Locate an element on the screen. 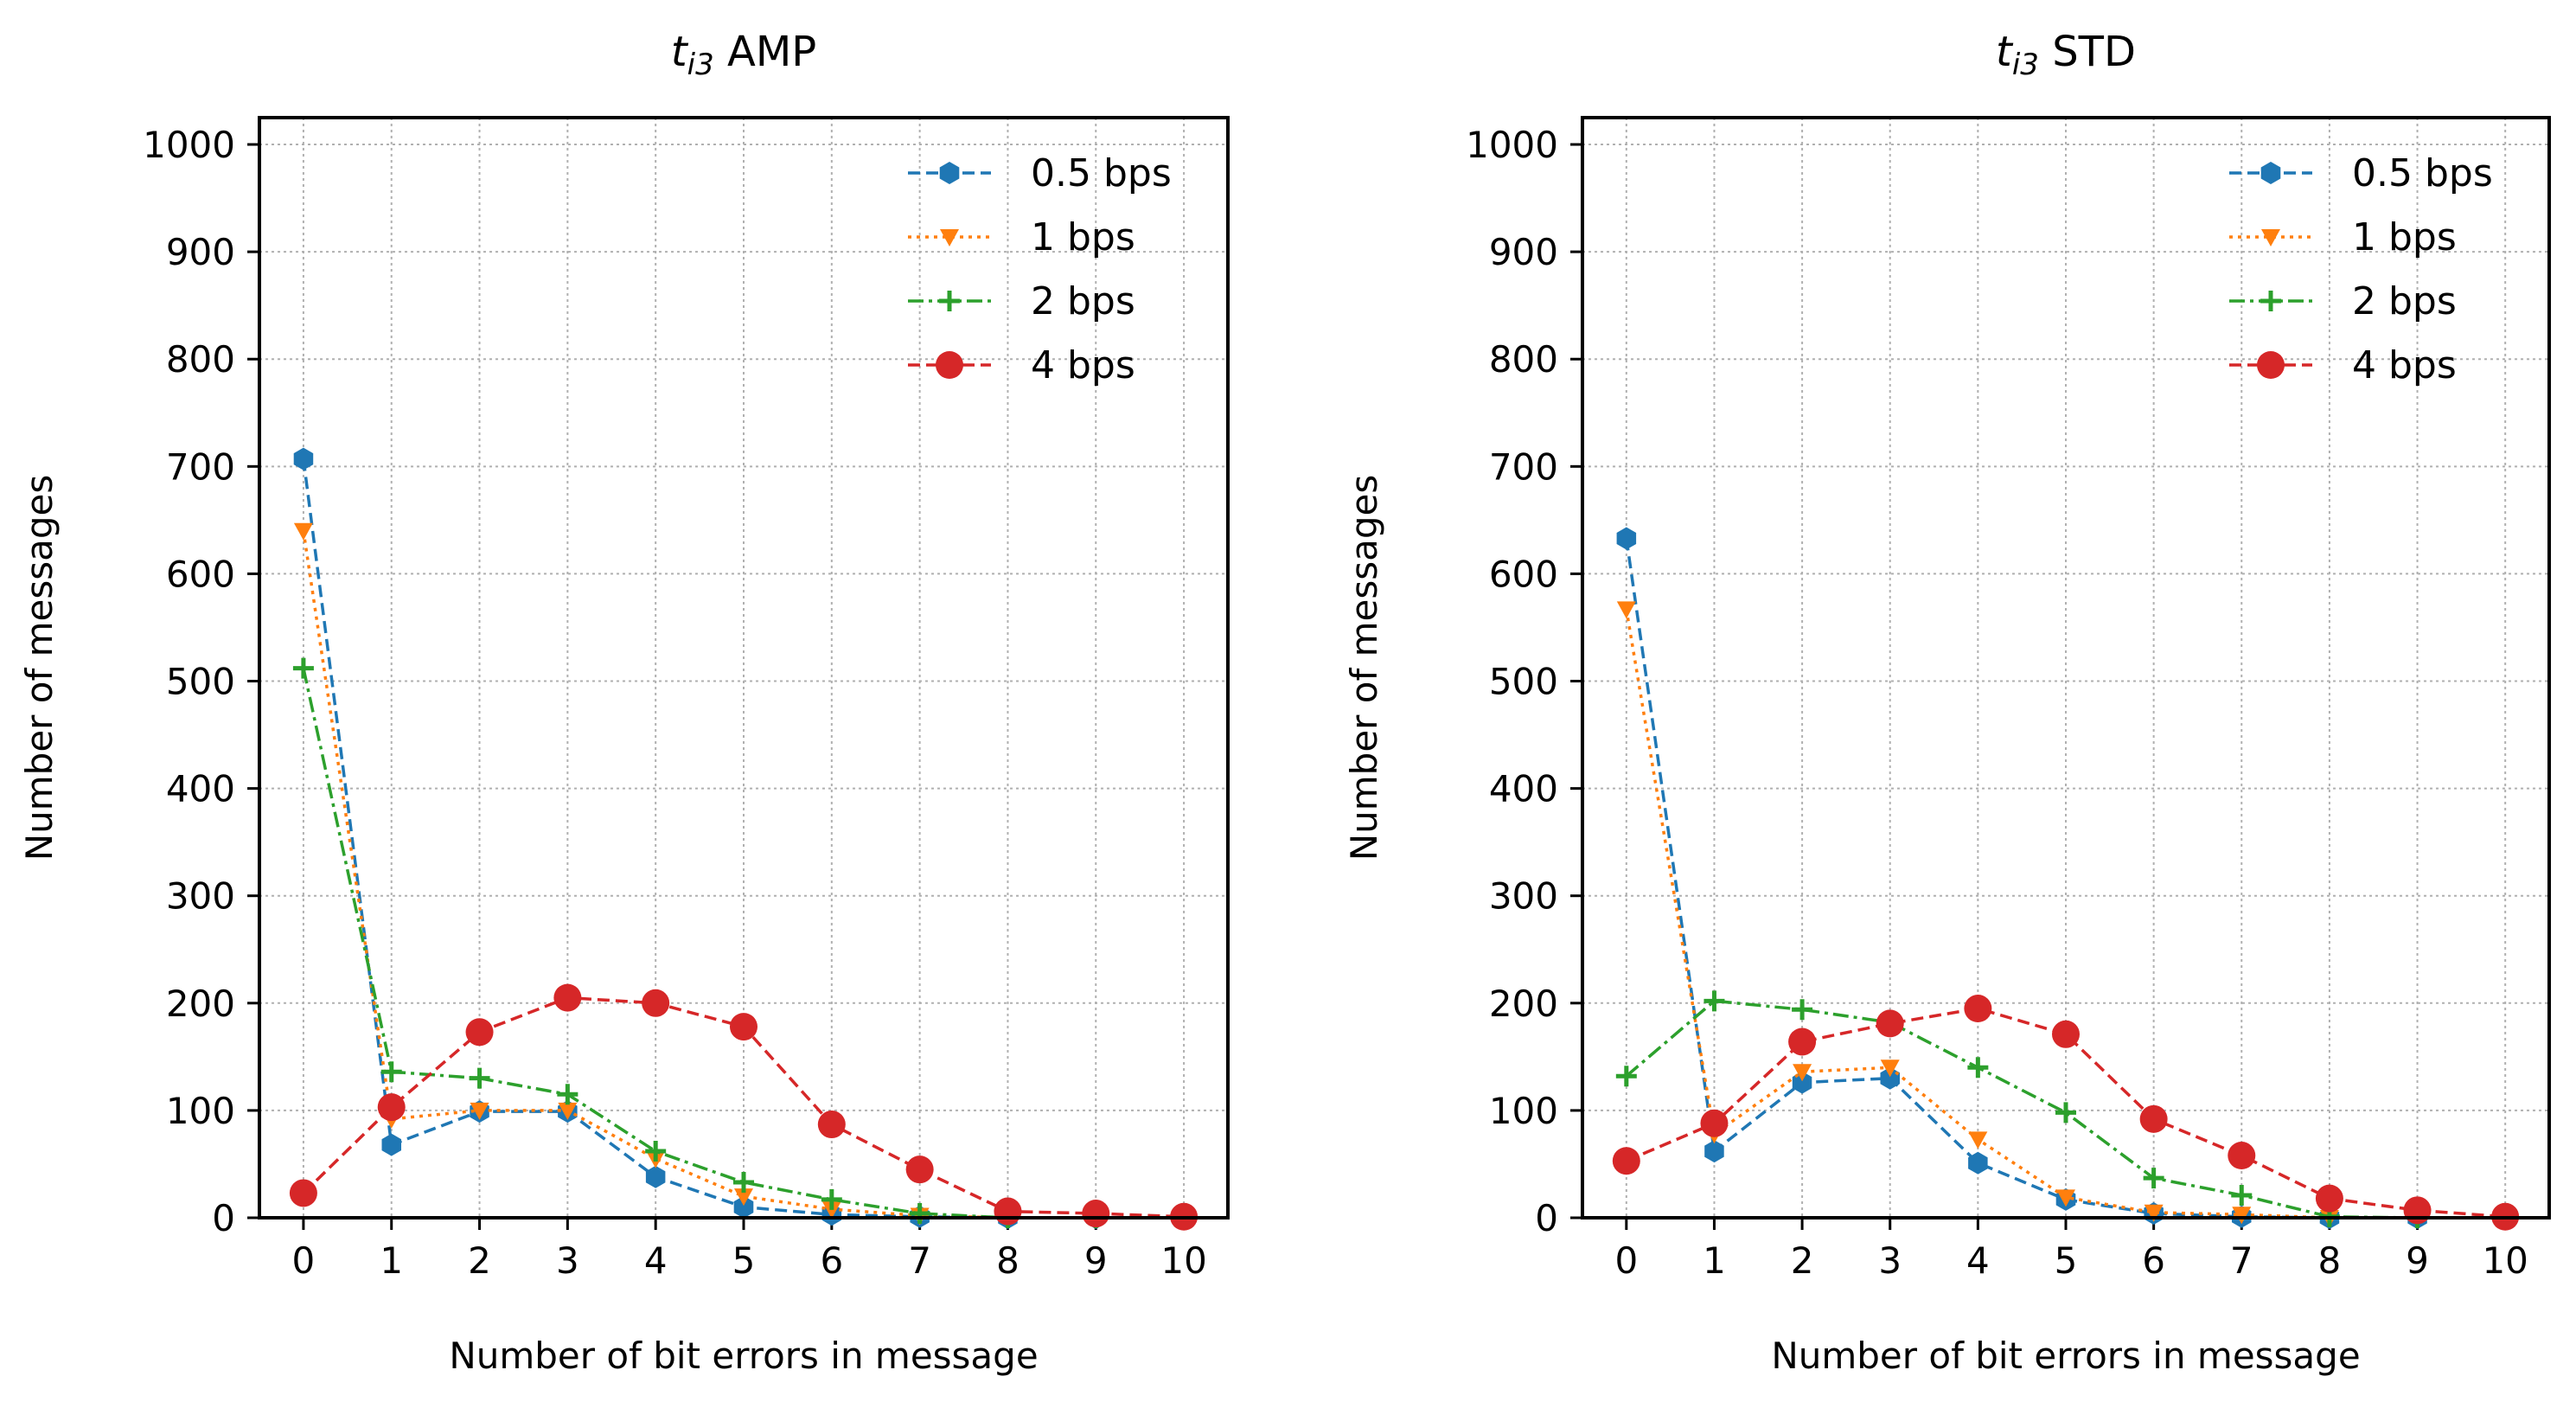  series-4-bps-bps is located at coordinates (2066, 1113).